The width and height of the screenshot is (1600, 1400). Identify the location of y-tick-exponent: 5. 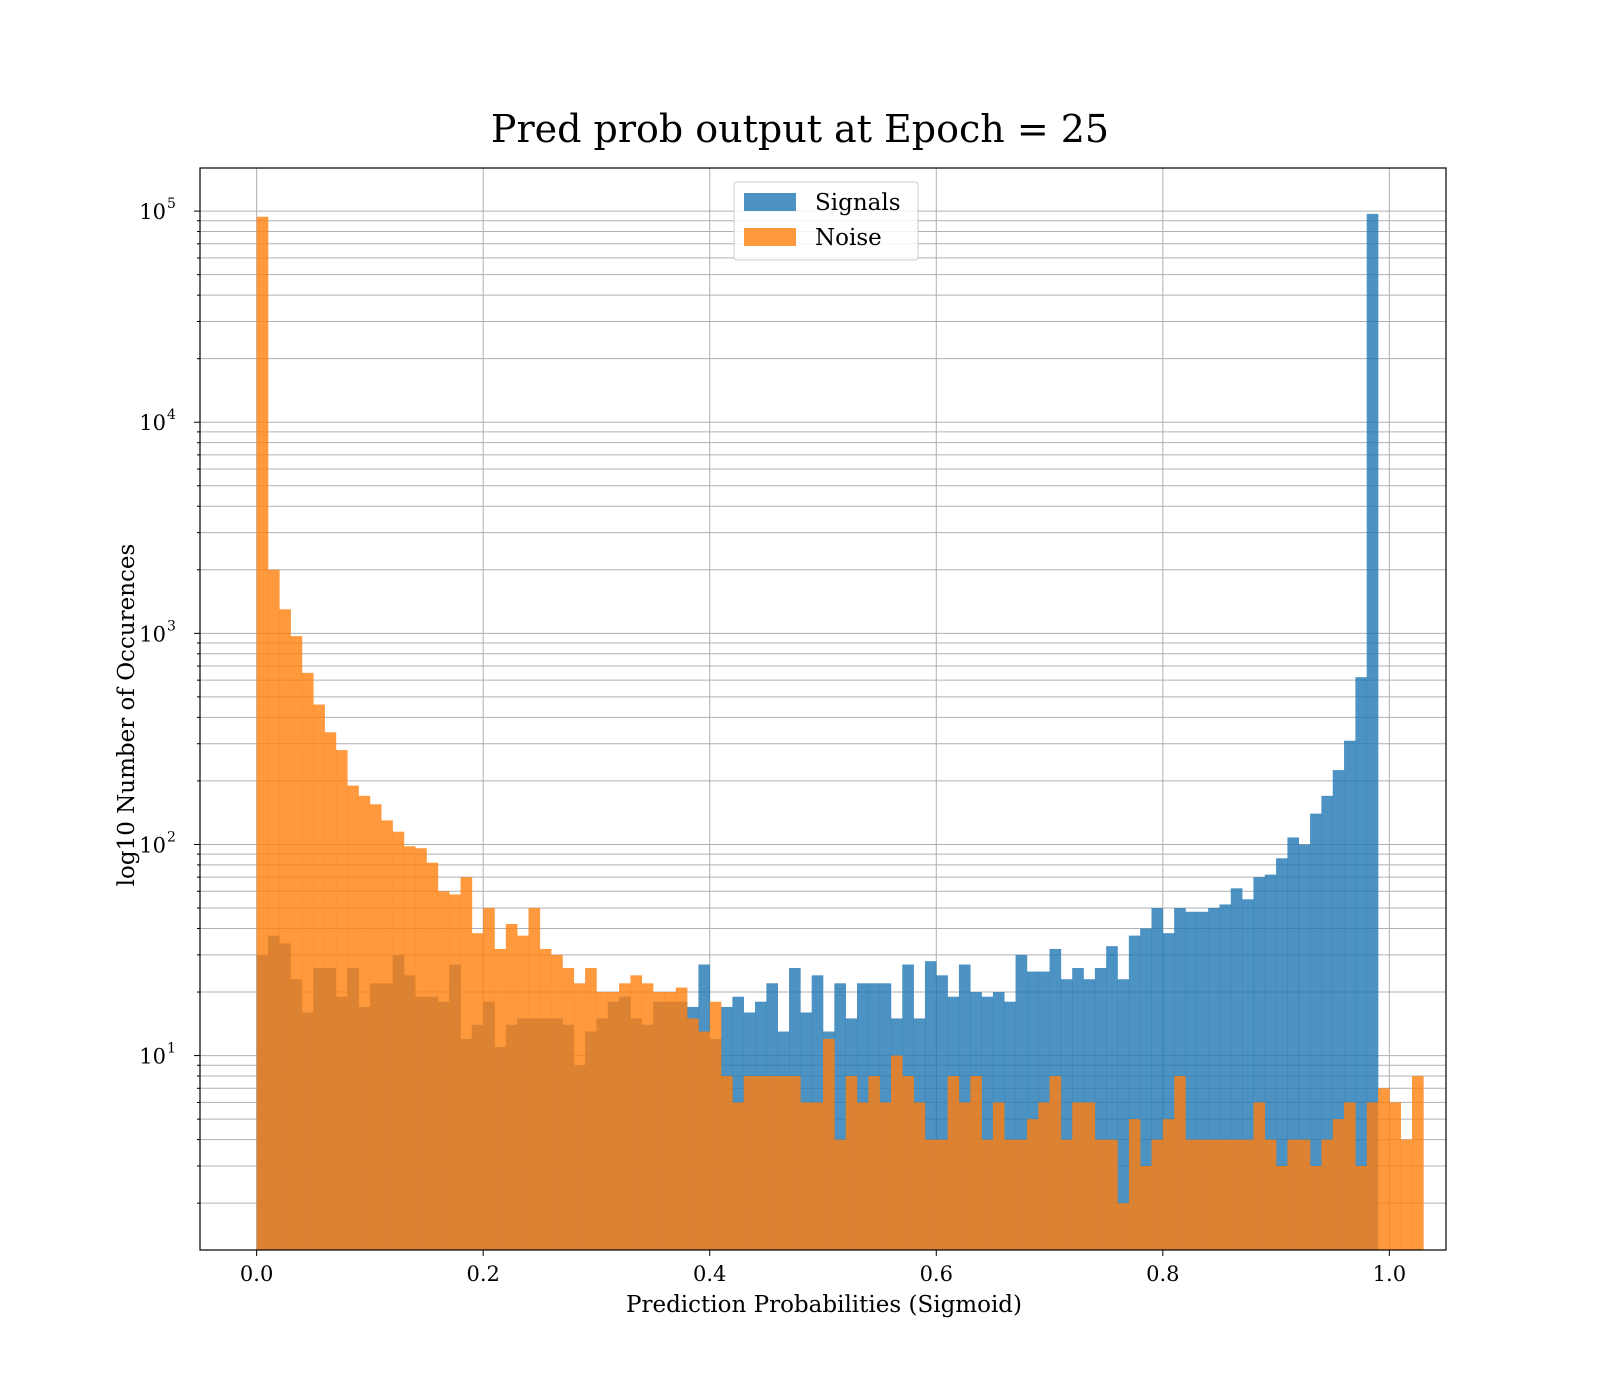
(171, 204).